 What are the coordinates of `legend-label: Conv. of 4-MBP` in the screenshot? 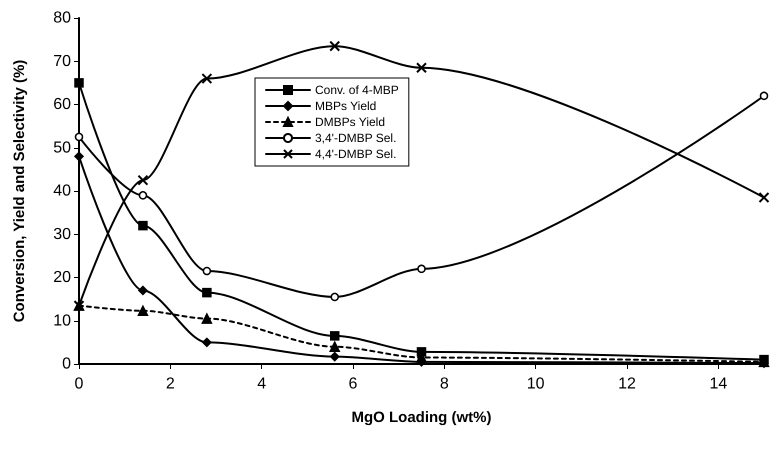 It's located at (357, 90).